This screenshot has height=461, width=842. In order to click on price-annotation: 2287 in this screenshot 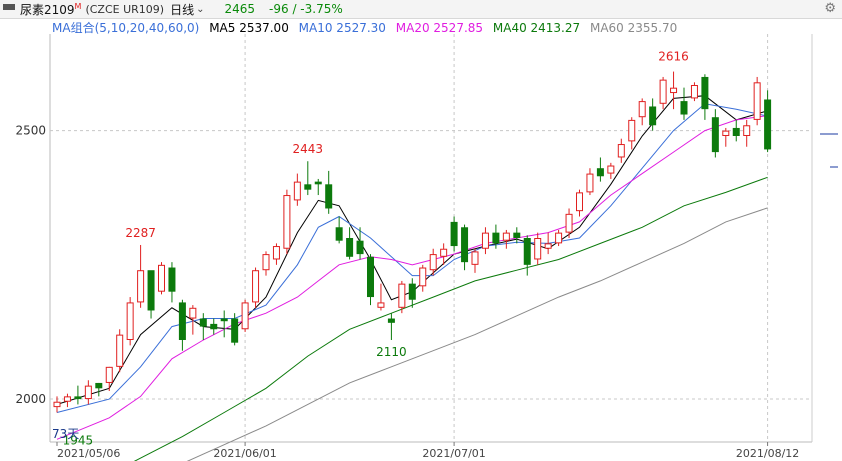, I will do `click(140, 233)`.